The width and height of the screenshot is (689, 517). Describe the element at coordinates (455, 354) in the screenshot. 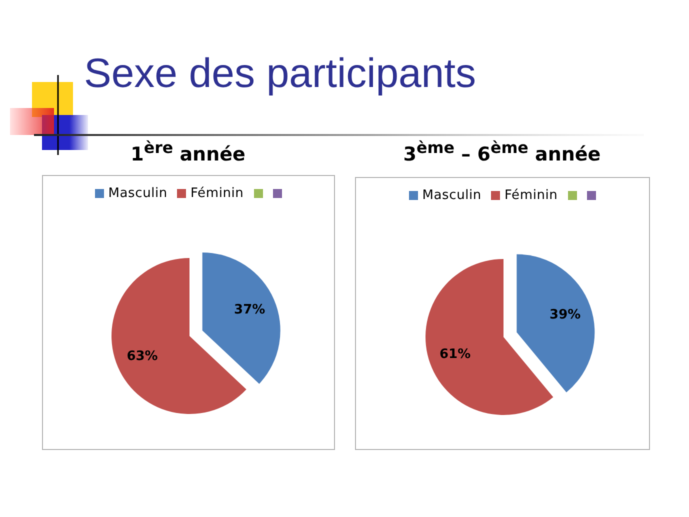

I see `data-label: 61%` at that location.